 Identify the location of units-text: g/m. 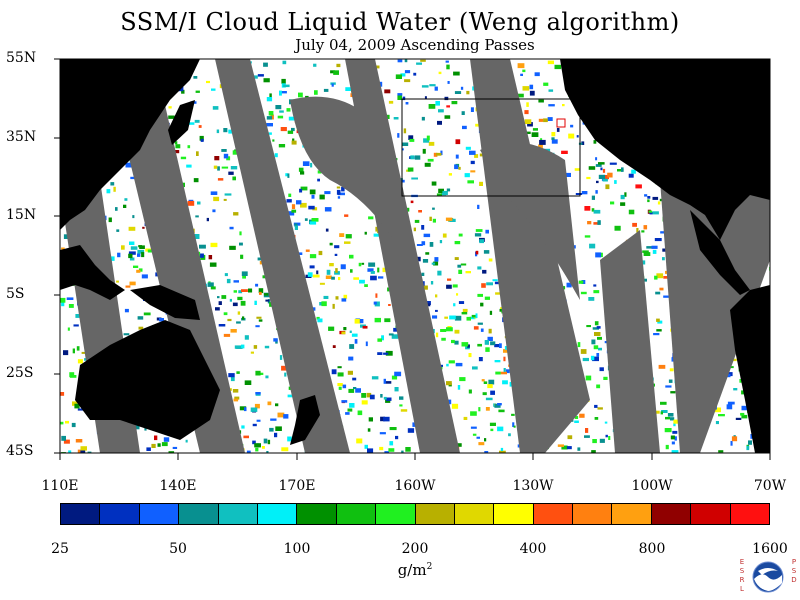
(412, 570).